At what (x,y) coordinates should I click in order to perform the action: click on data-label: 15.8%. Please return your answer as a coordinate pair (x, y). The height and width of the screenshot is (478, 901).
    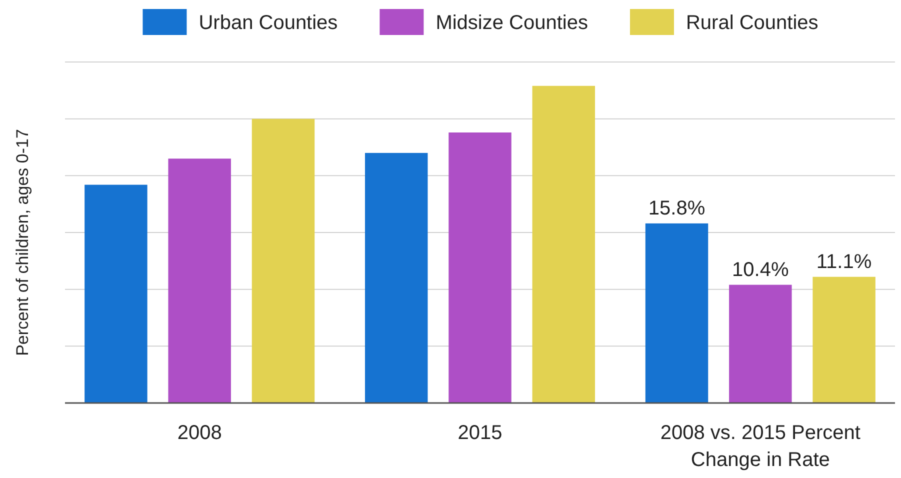
    Looking at the image, I should click on (677, 208).